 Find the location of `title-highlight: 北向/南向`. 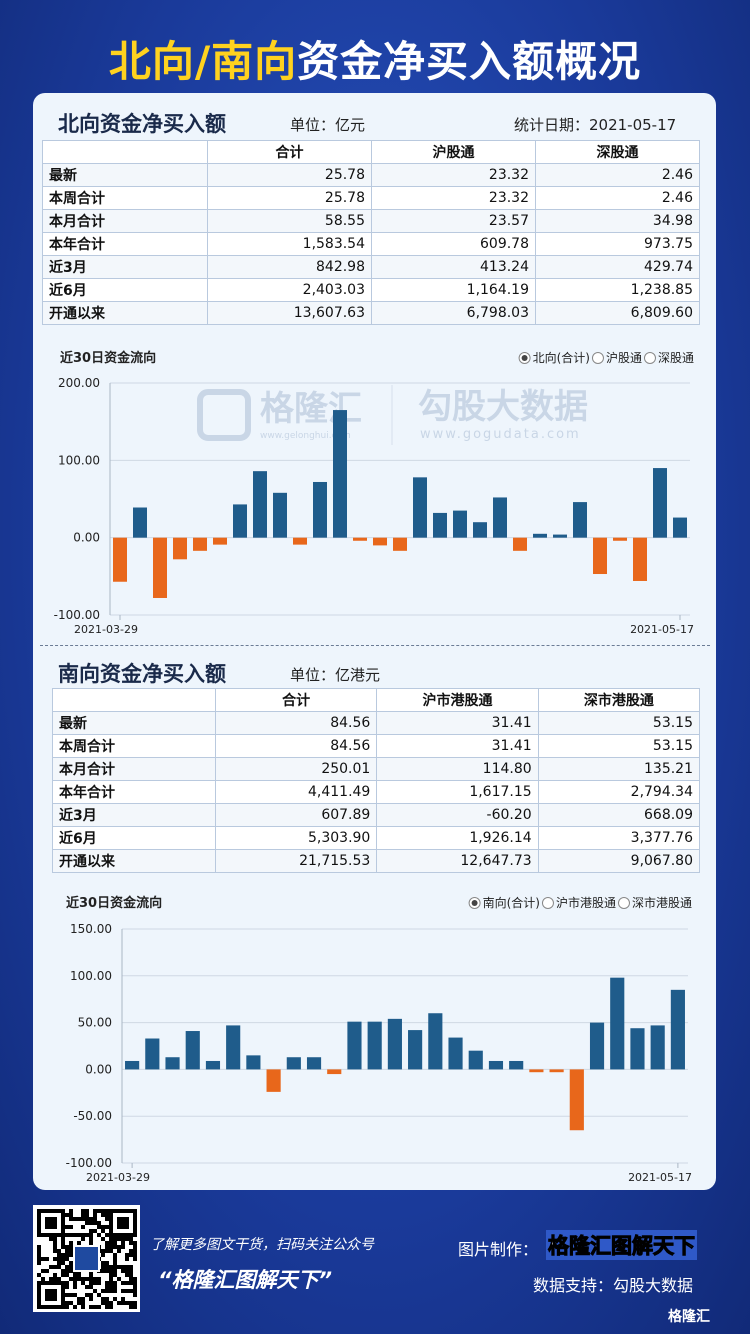

title-highlight: 北向/南向 is located at coordinates (203, 61).